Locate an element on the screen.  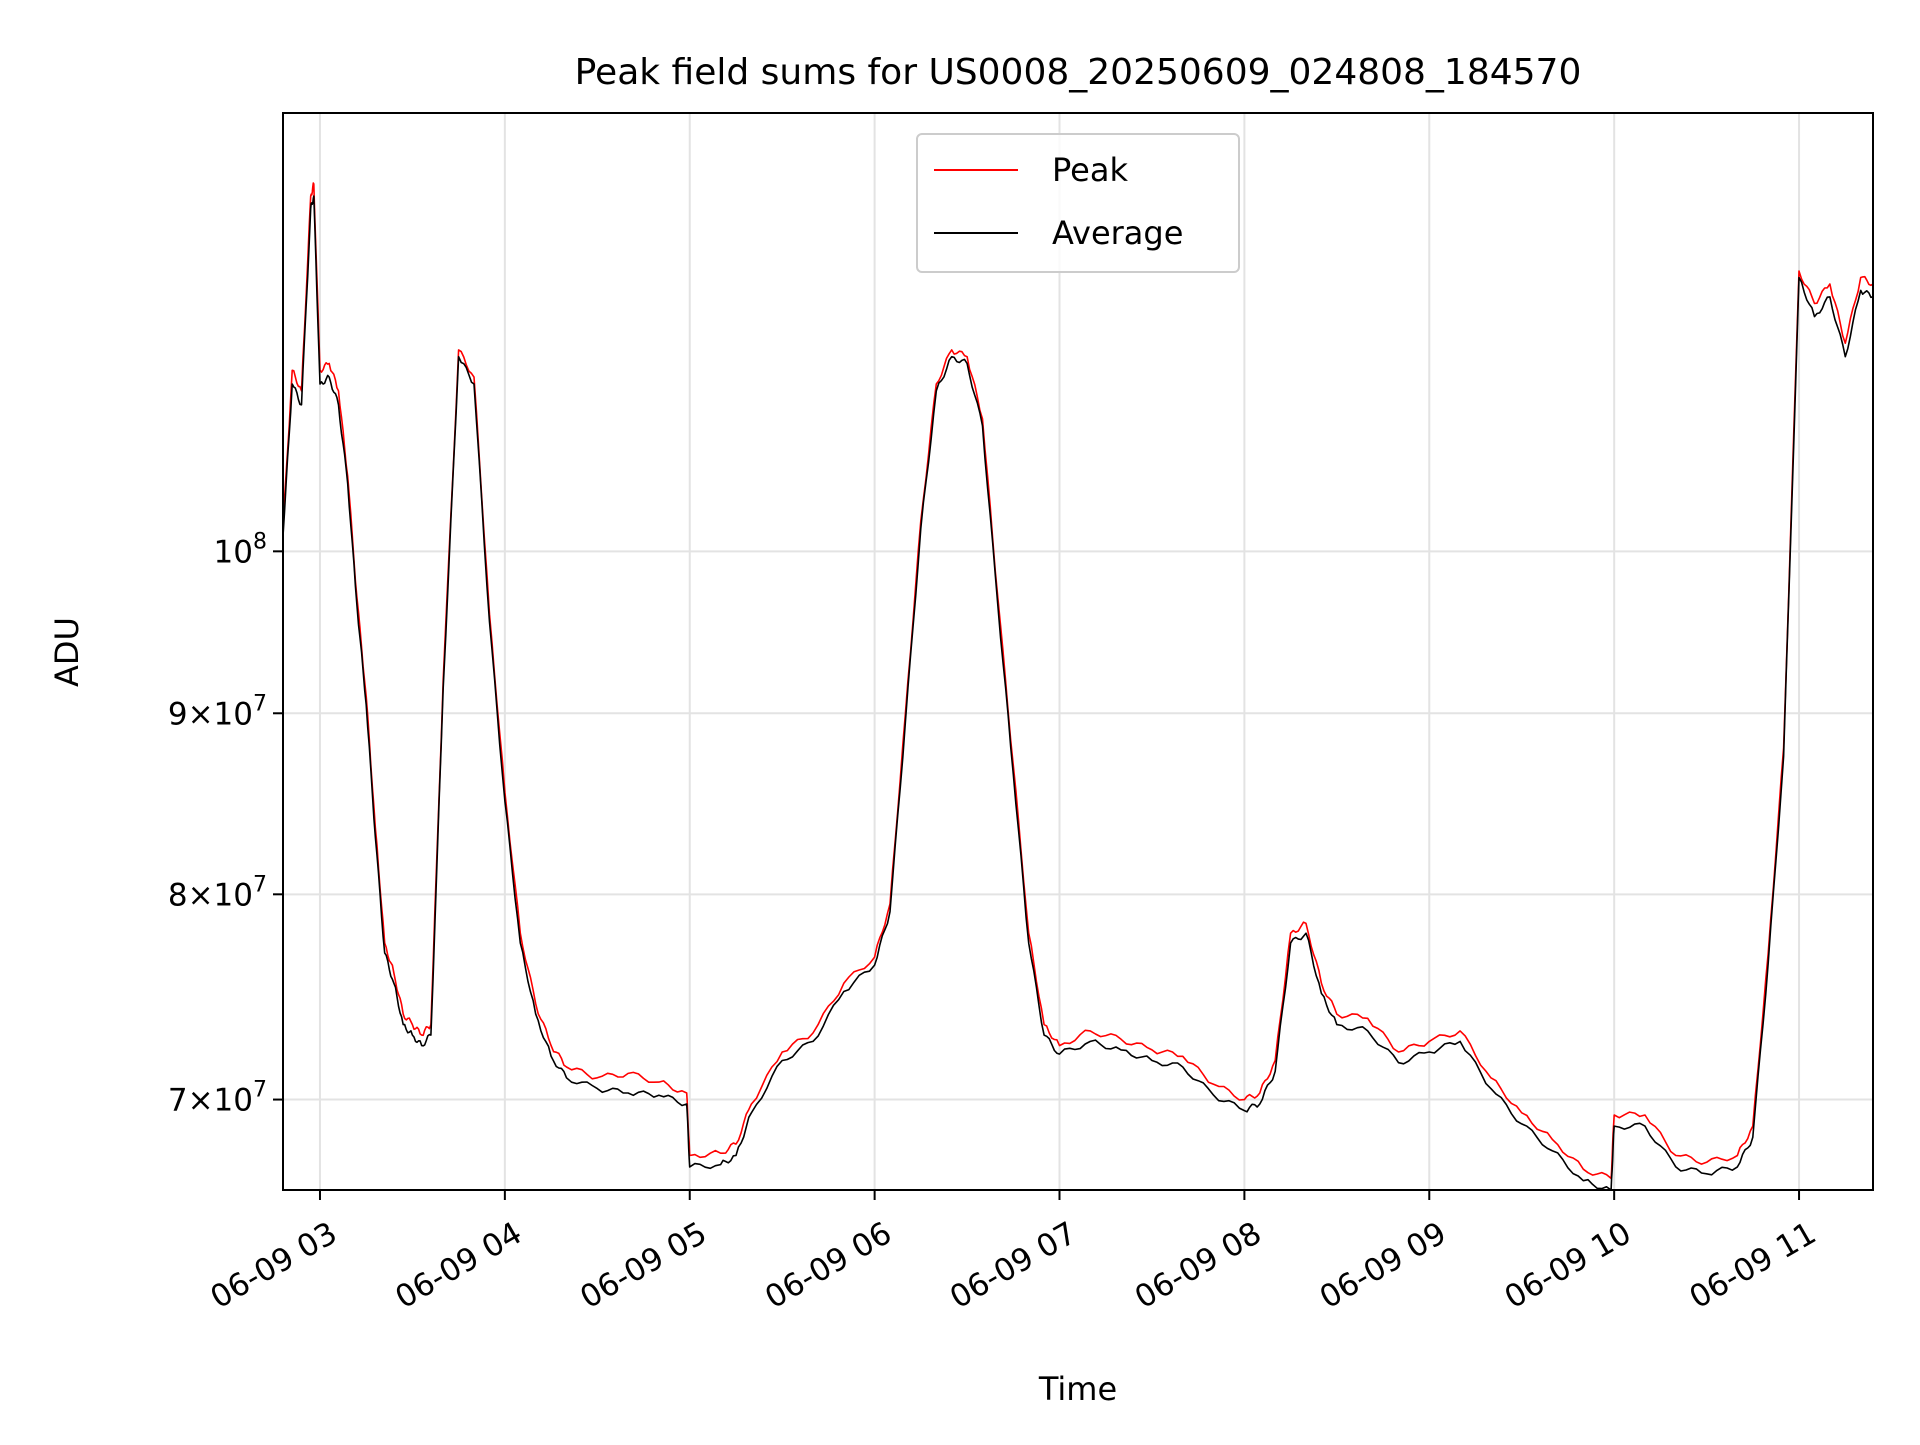
legend: Peak Average is located at coordinates (1078, 203).